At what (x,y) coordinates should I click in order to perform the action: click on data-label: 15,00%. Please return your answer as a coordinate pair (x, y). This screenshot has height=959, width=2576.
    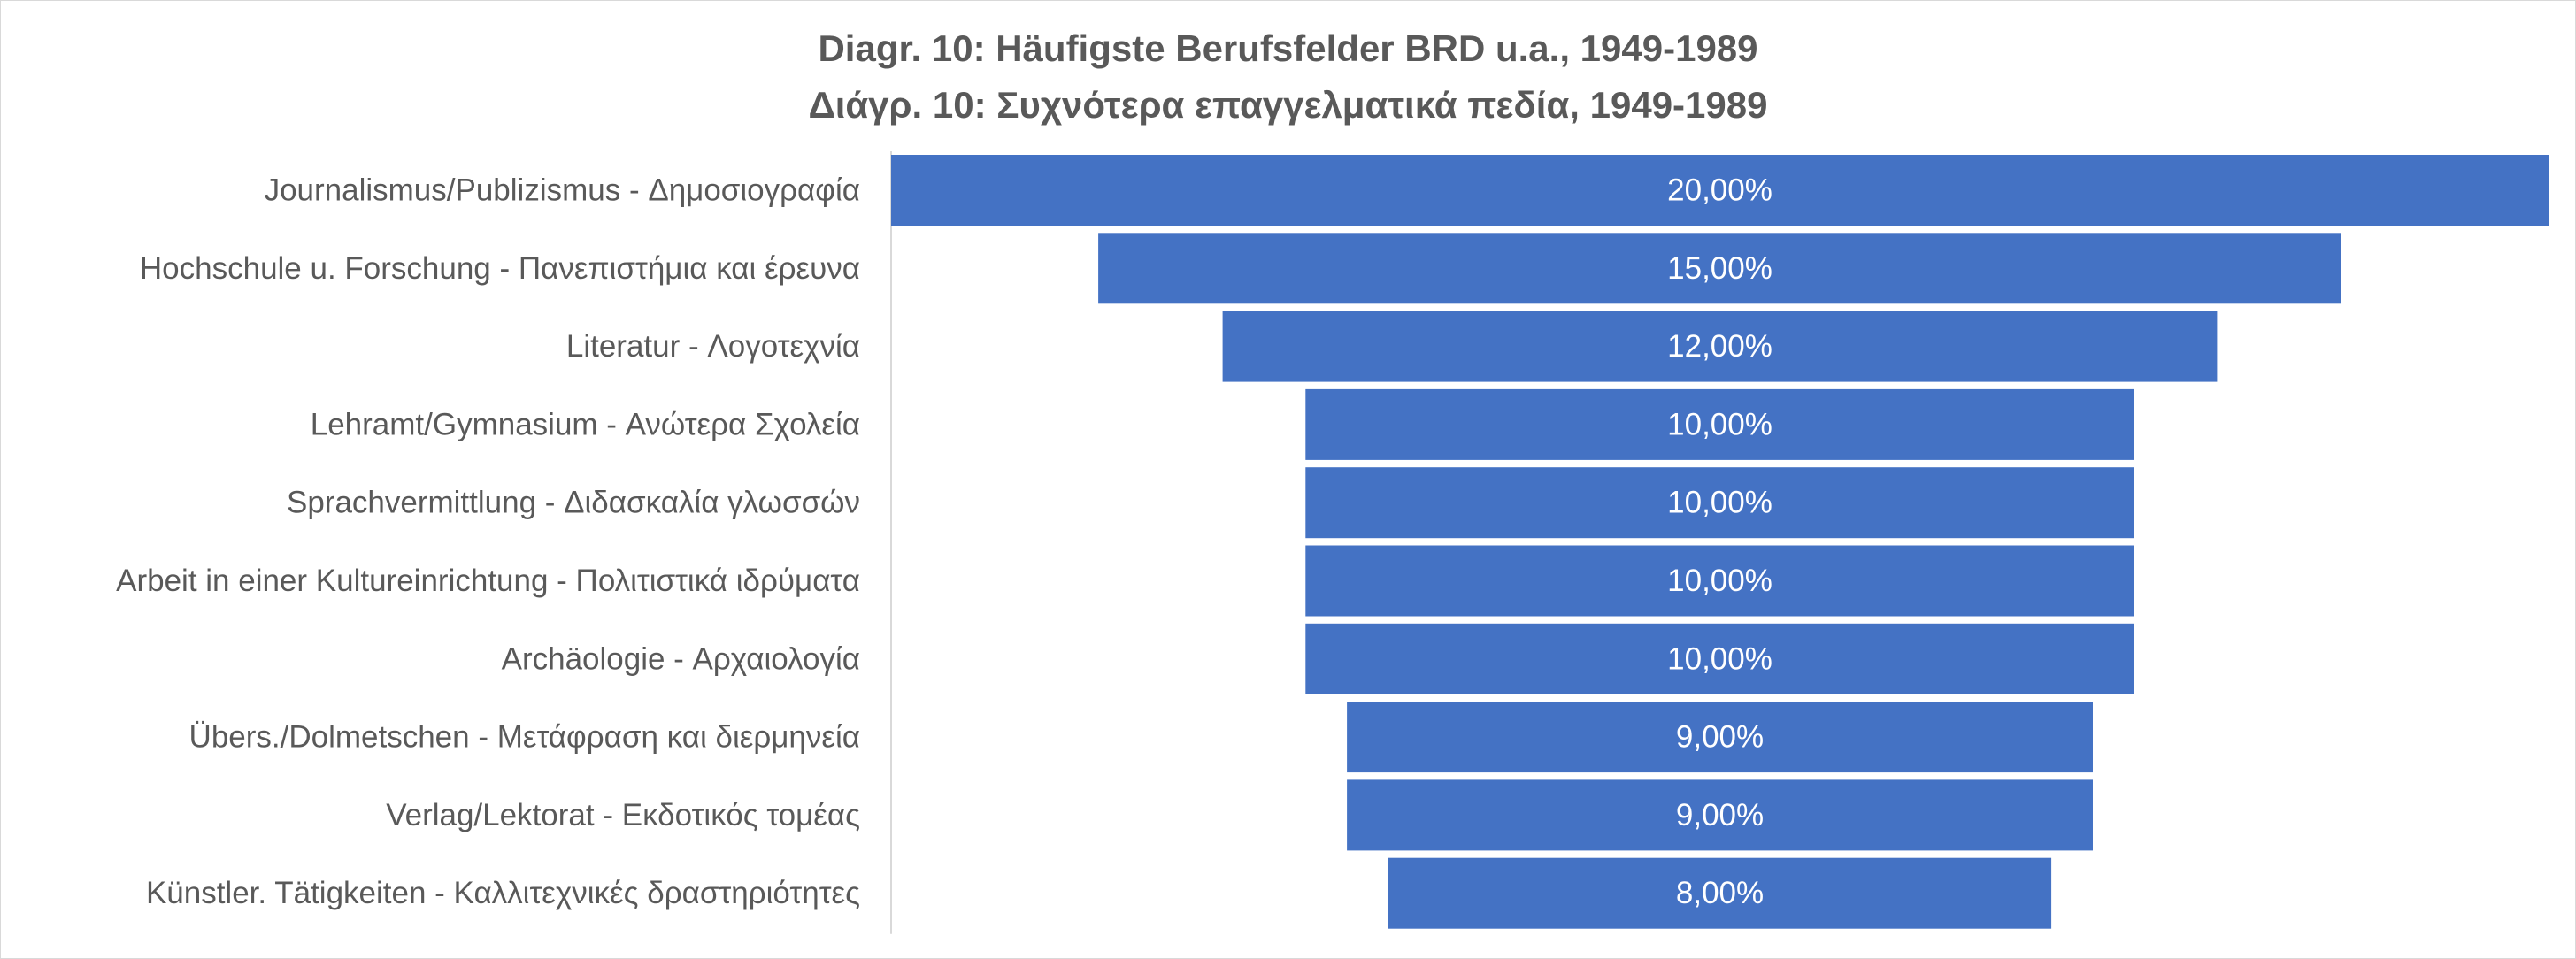
    Looking at the image, I should click on (1719, 268).